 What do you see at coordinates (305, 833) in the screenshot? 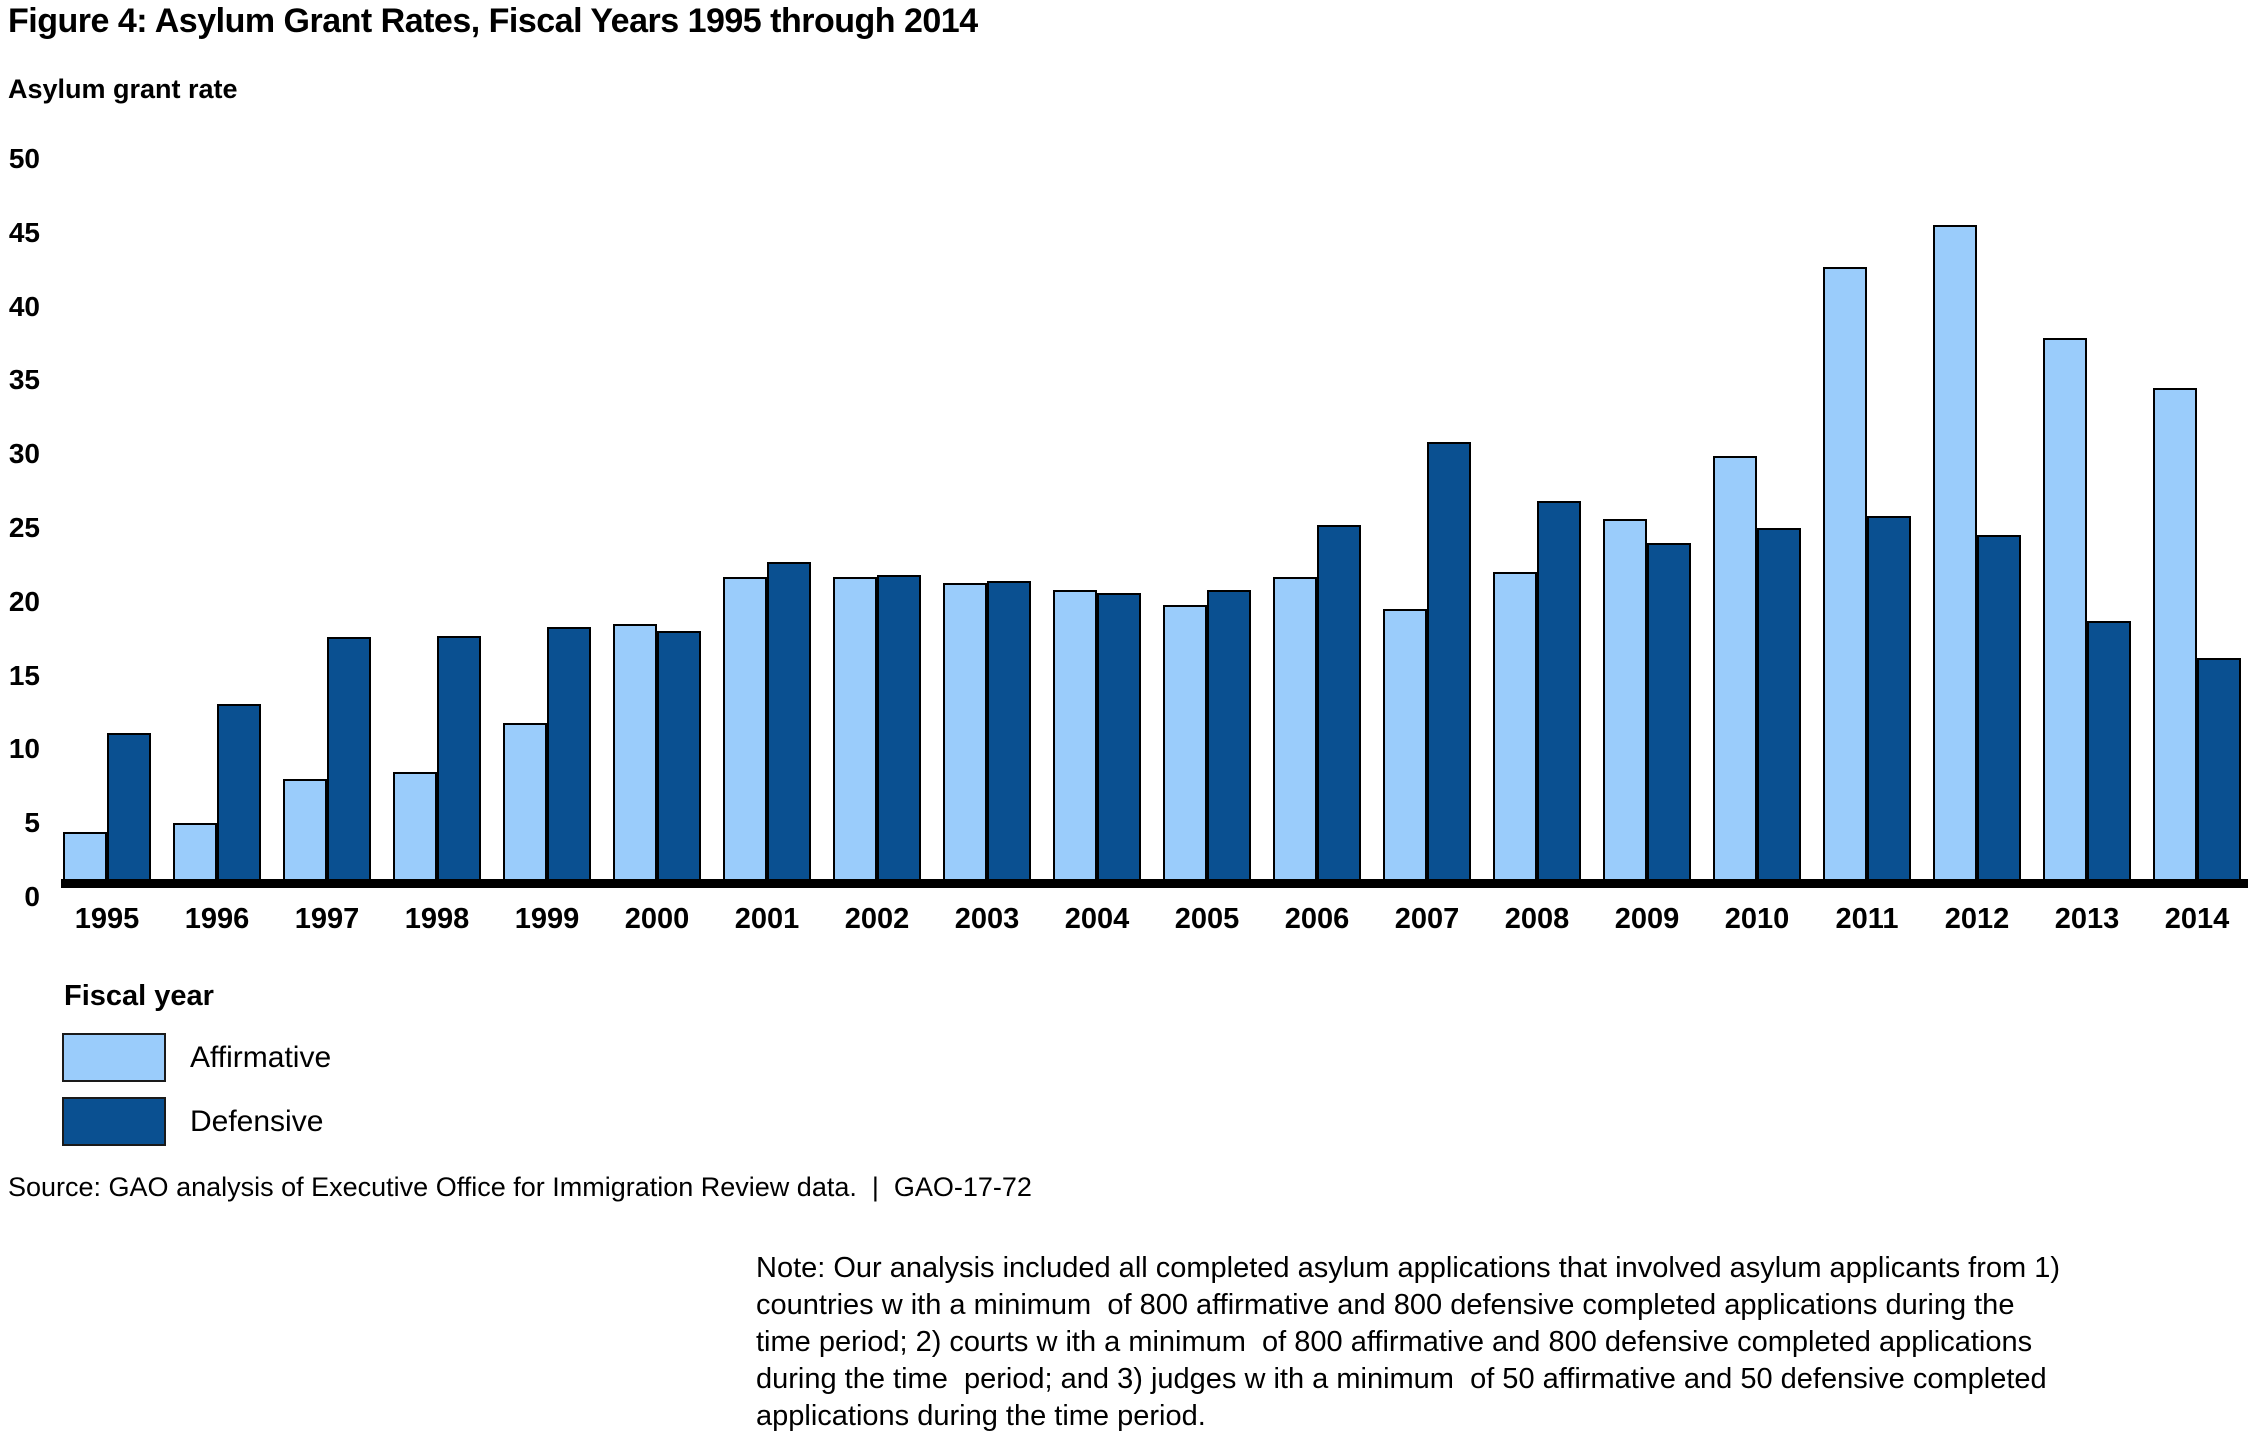
I see `bar-affirmative-1997` at bounding box center [305, 833].